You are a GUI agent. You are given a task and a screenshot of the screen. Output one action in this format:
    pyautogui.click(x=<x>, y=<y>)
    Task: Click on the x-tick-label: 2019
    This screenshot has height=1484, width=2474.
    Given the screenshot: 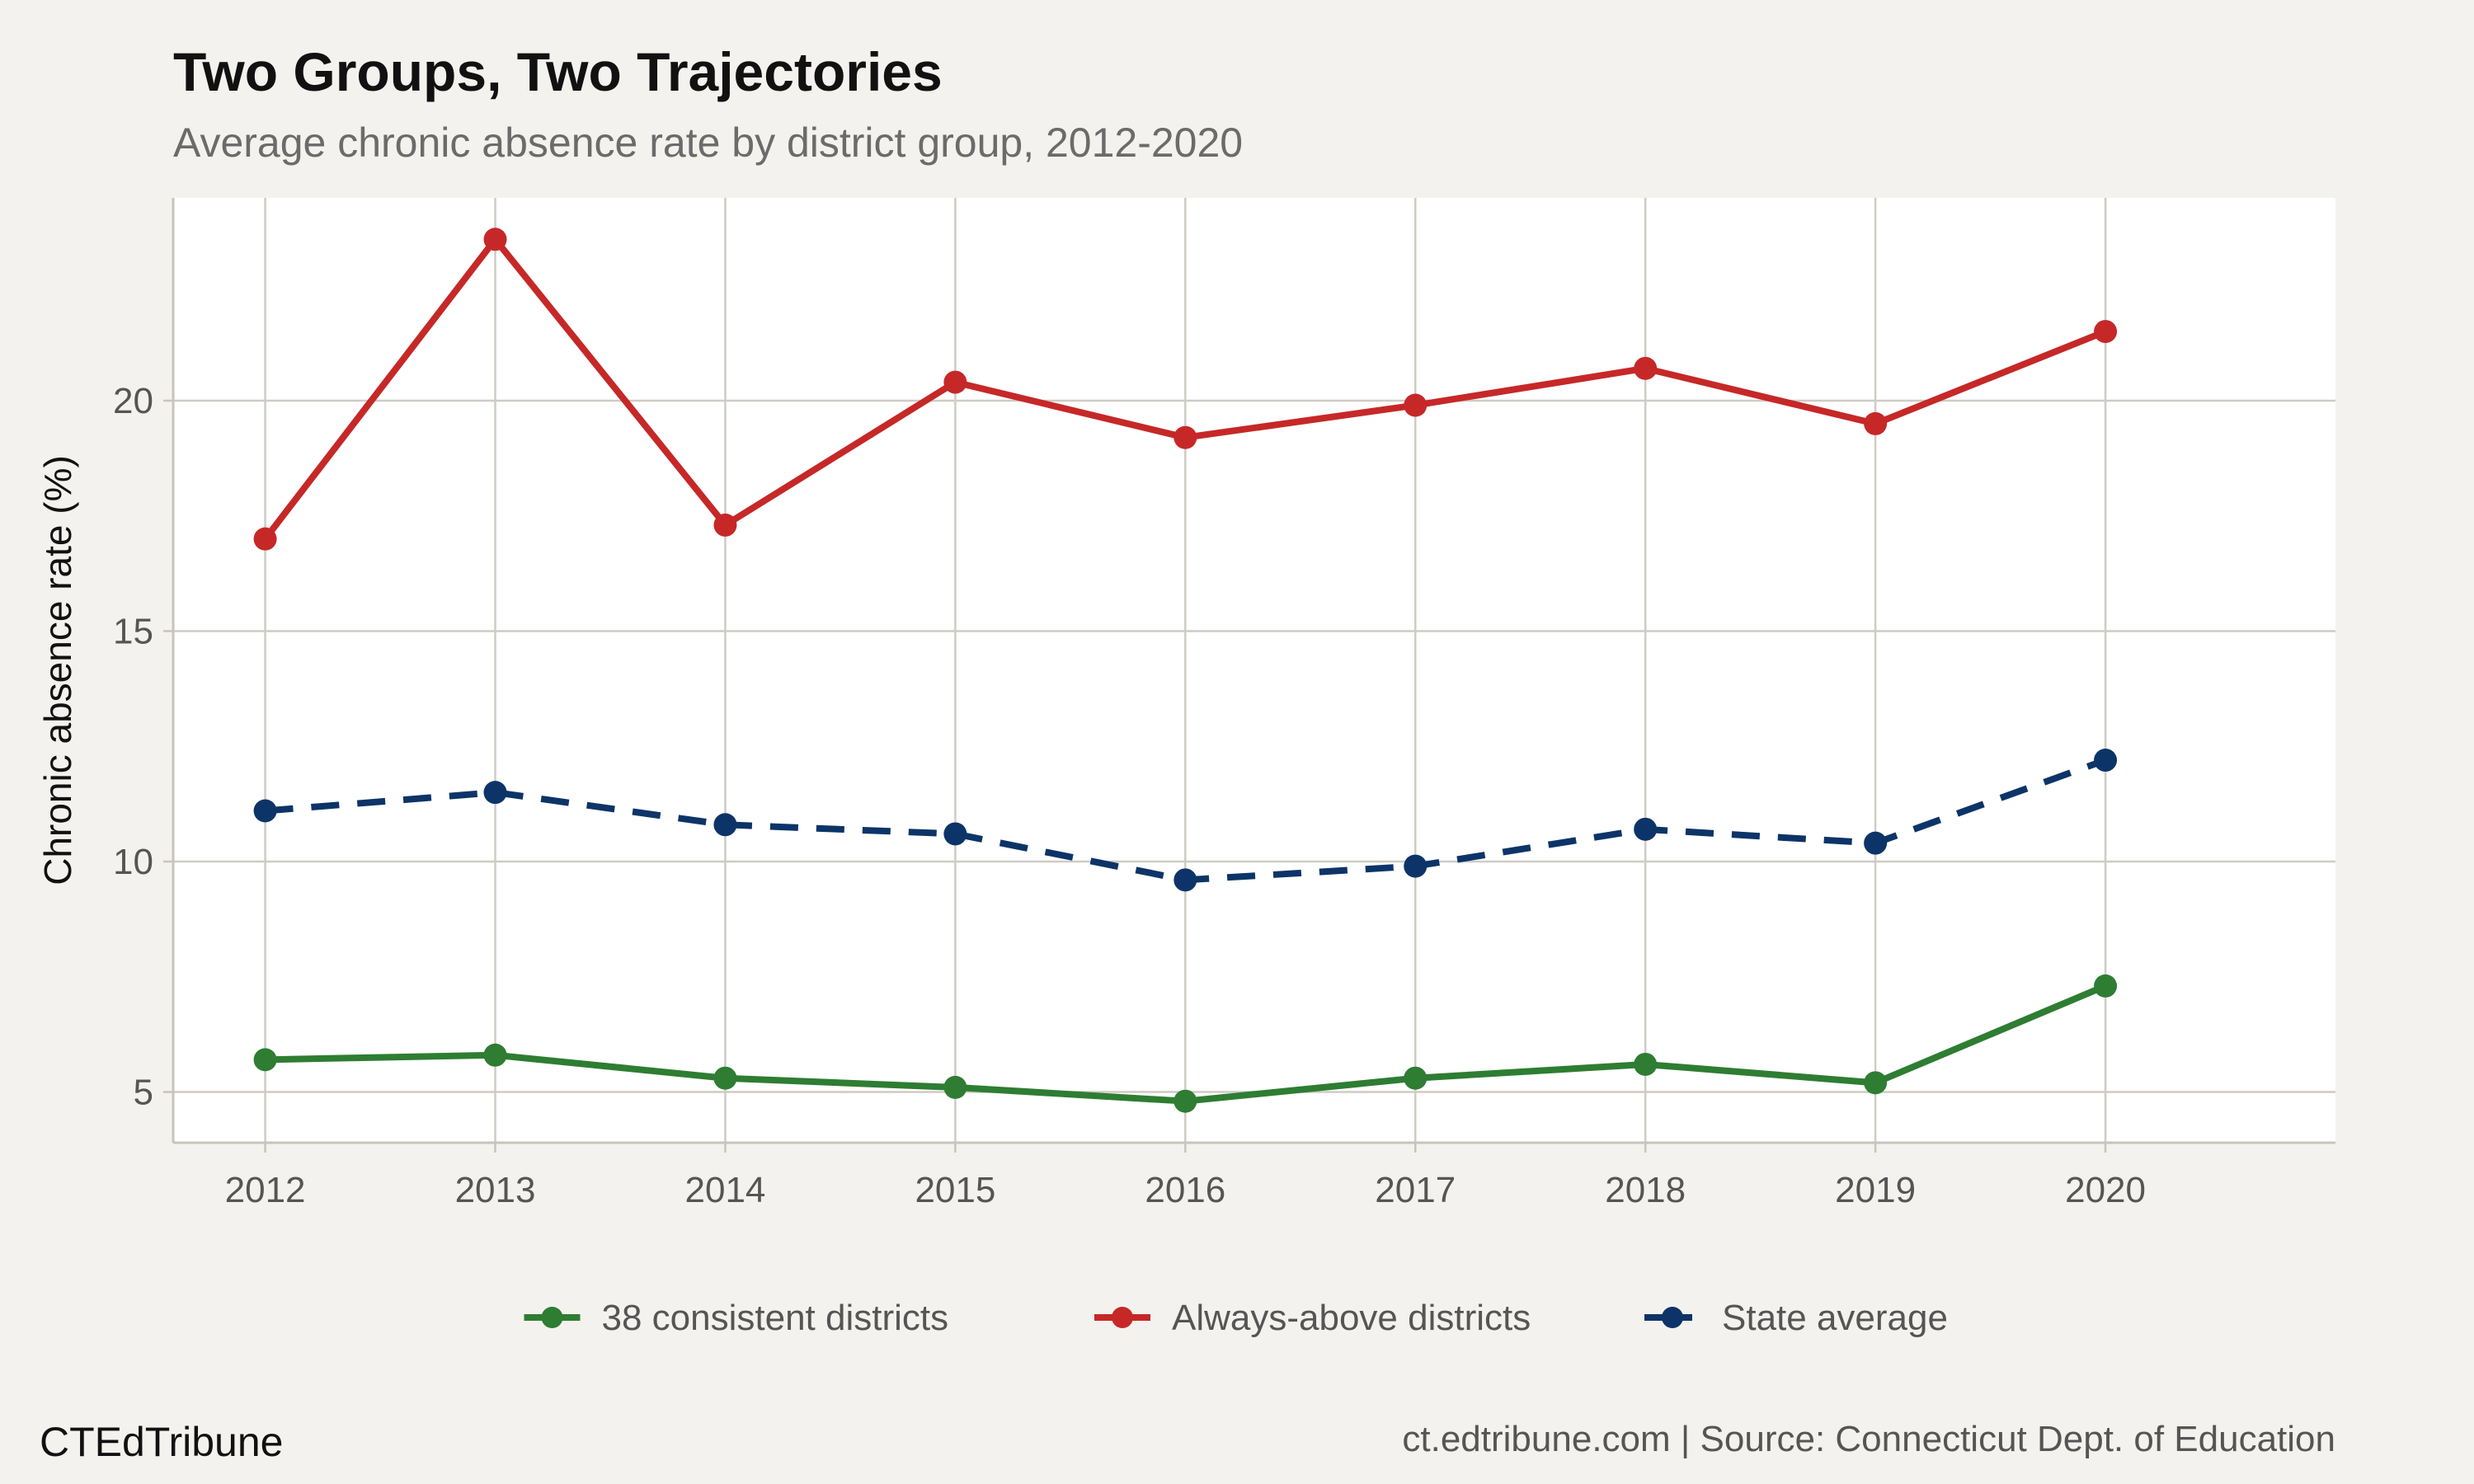 What is the action you would take?
    pyautogui.click(x=1875, y=1190)
    